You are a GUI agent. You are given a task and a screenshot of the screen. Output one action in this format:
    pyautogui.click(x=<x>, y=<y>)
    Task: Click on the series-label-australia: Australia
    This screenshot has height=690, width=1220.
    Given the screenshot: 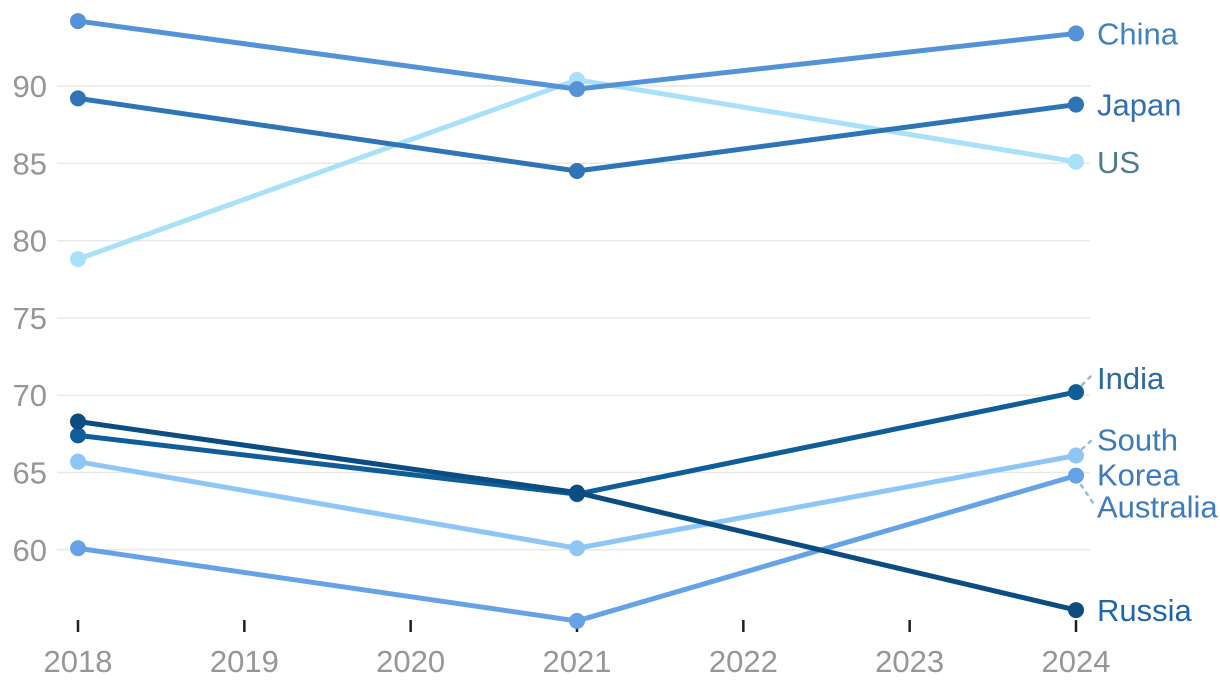 What is the action you would take?
    pyautogui.click(x=1157, y=507)
    